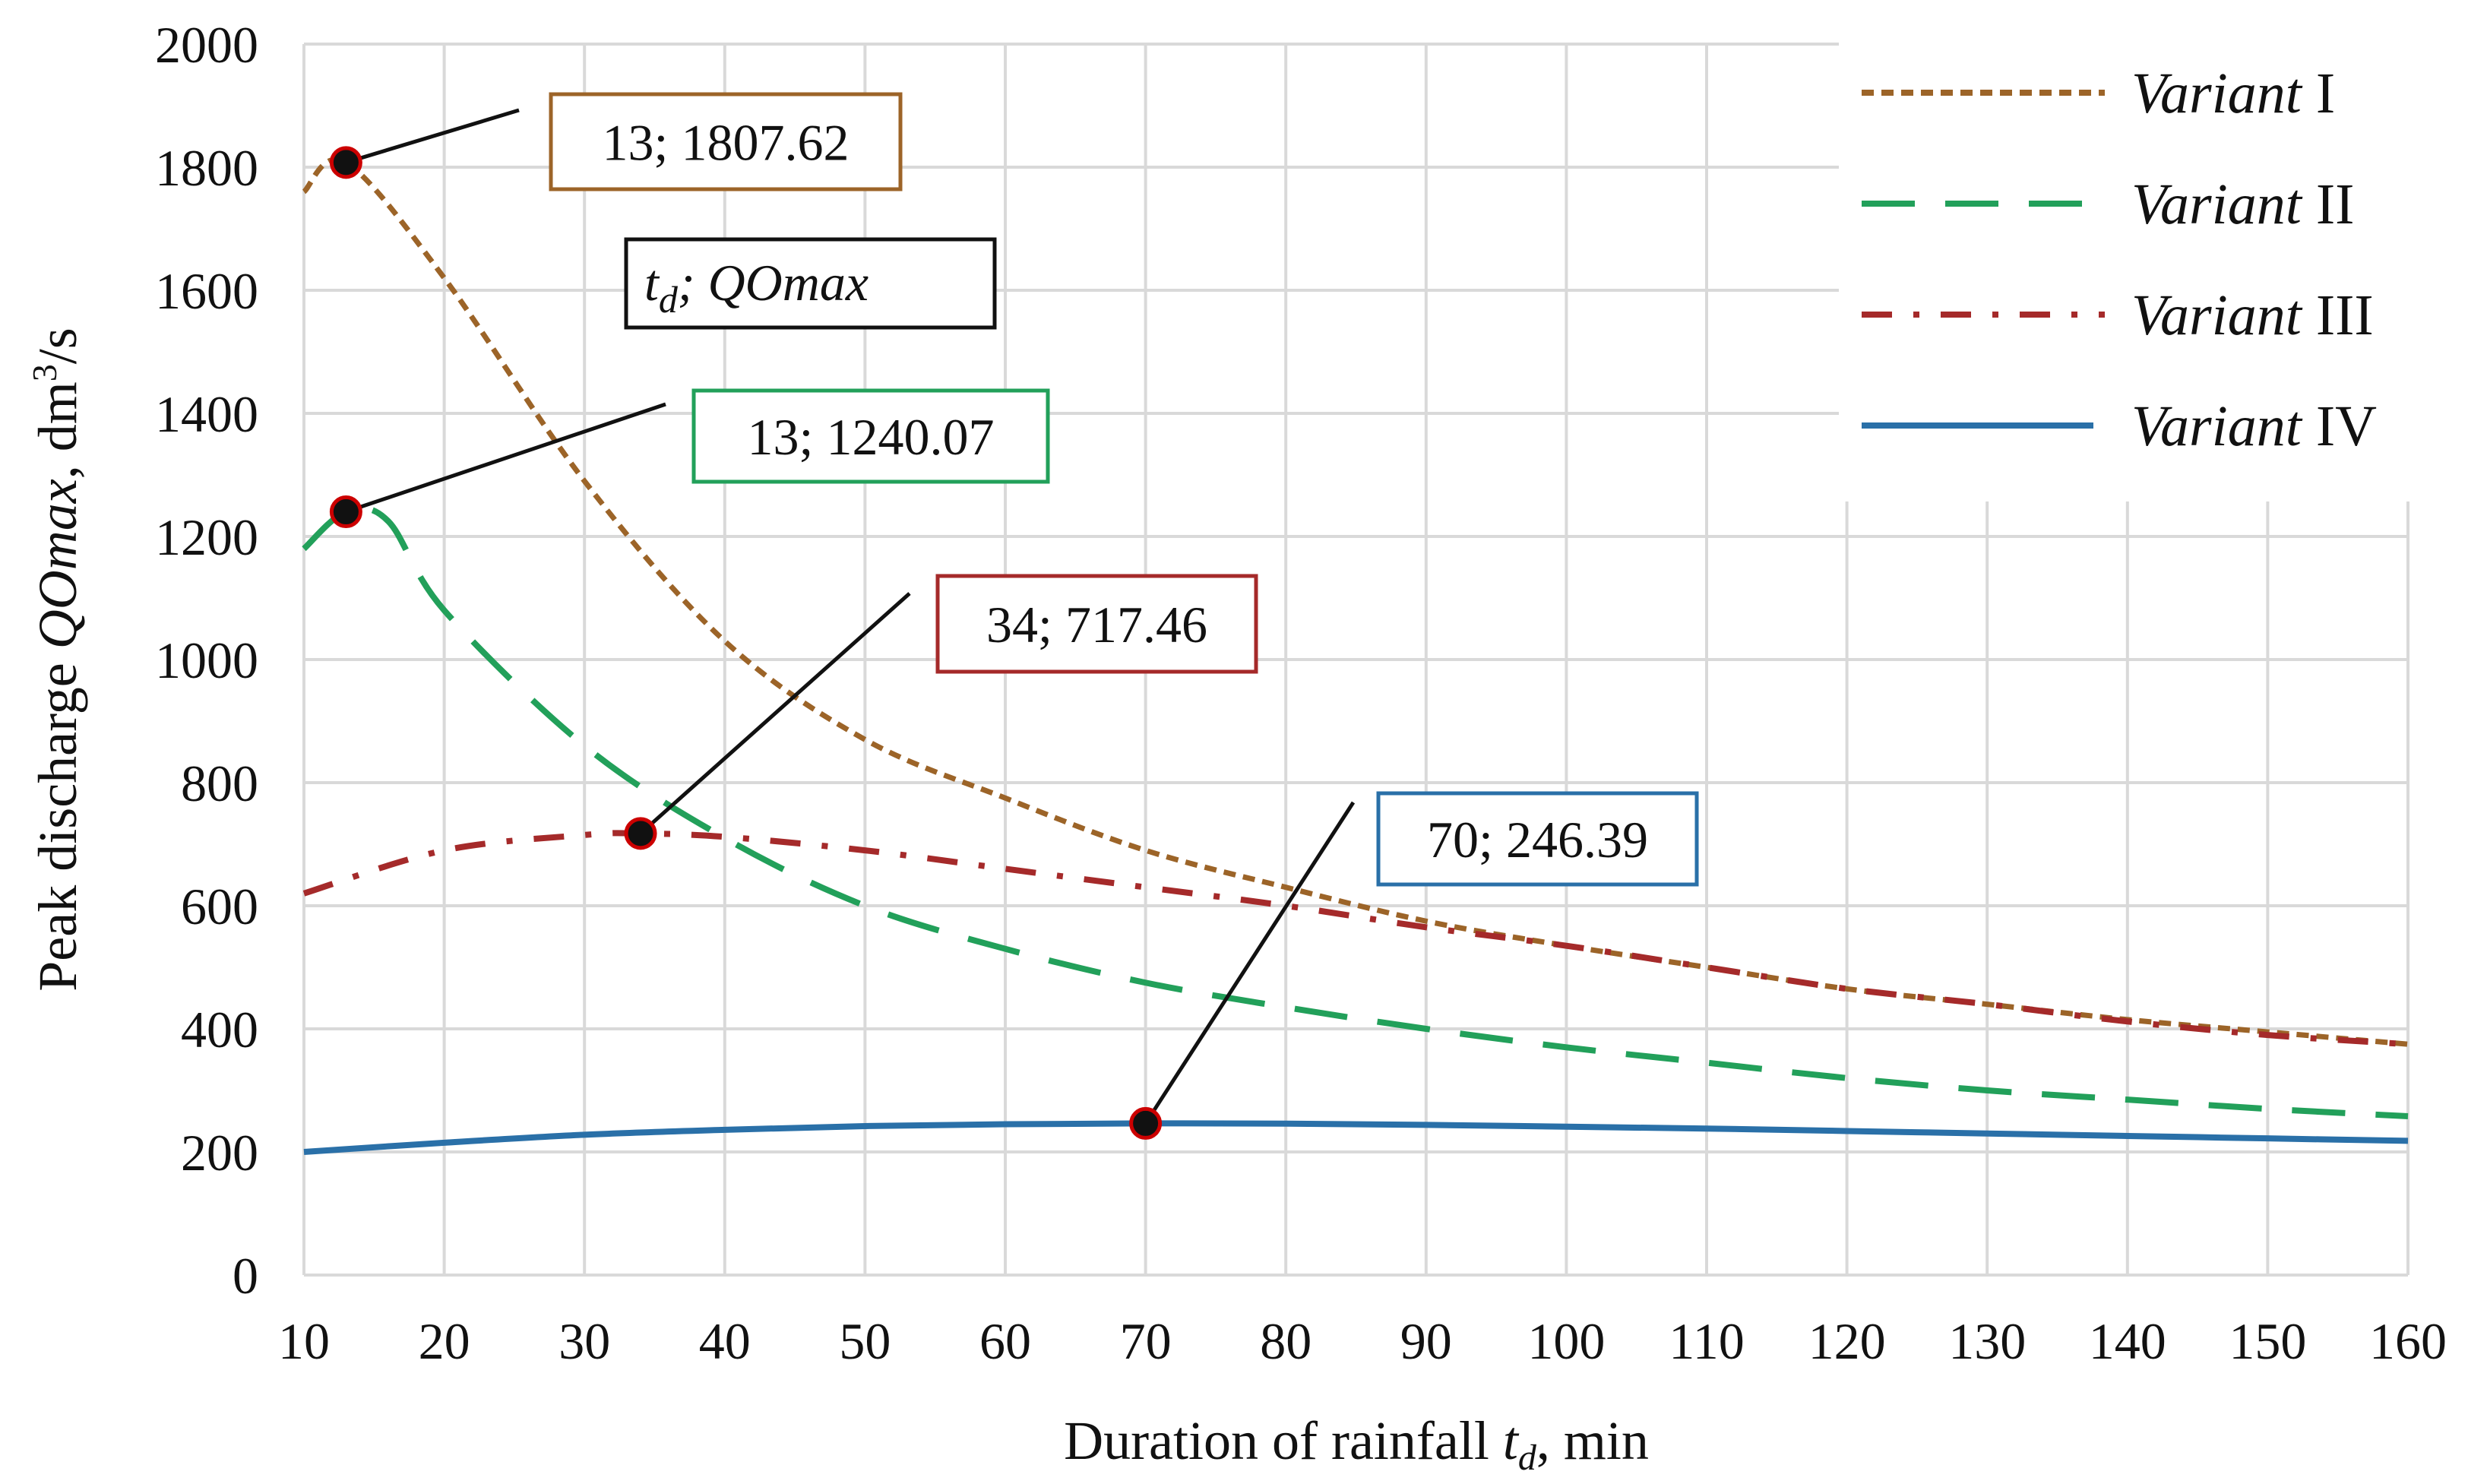  Describe the element at coordinates (1356, 1444) in the screenshot. I see `x-axis-title: Duration of rainfall td, min` at that location.